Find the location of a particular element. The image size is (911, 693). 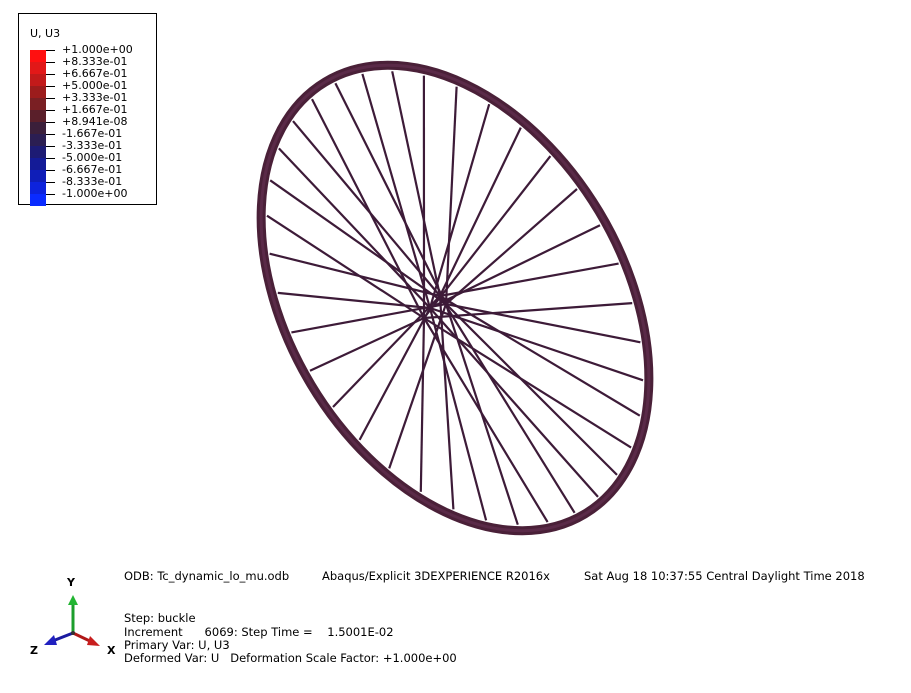

legend-level-label: +6.667e-01 is located at coordinates (95, 73).